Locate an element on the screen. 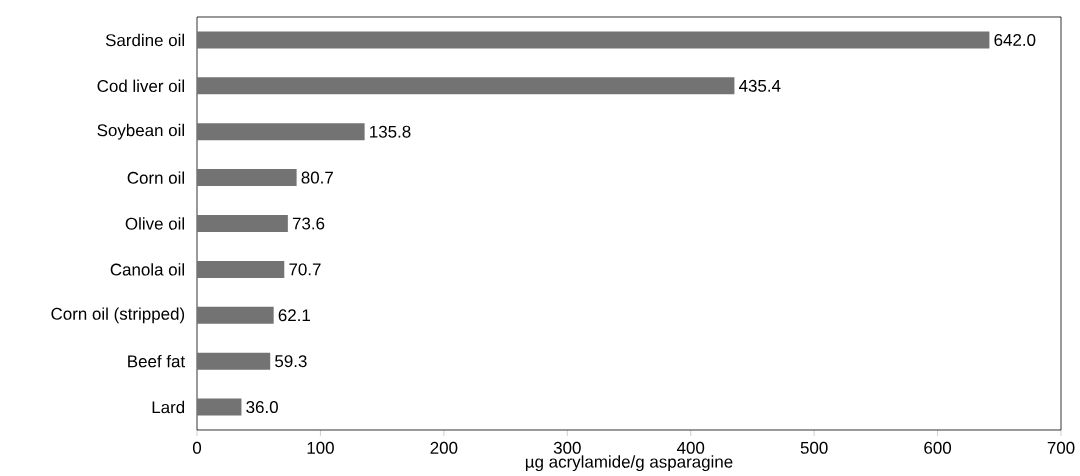 Image resolution: width=1080 pixels, height=476 pixels. data-label: 70.7 is located at coordinates (305, 269).